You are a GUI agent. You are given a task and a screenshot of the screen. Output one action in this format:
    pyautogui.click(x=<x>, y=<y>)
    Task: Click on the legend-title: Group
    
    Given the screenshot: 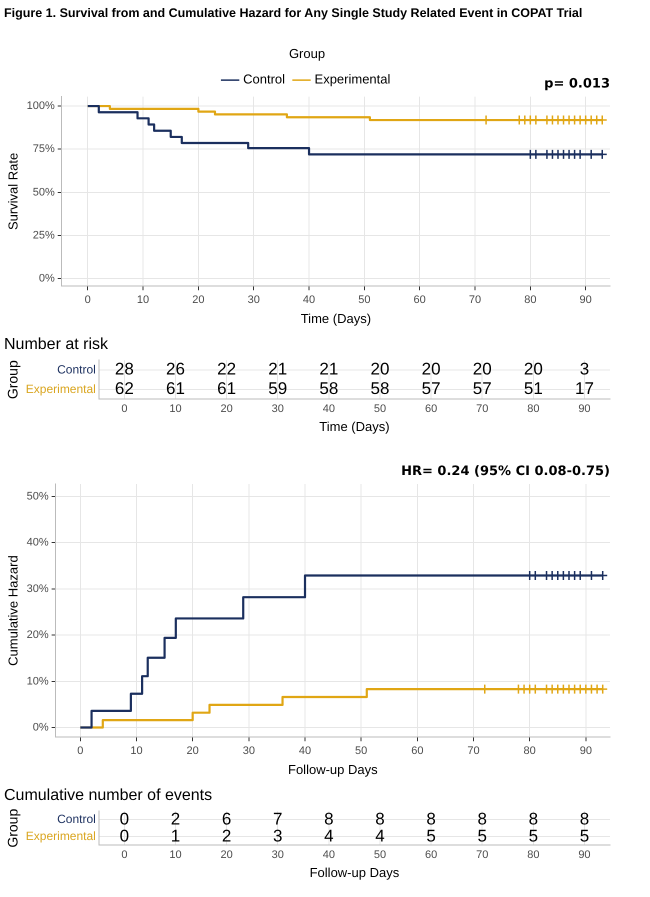 What is the action you would take?
    pyautogui.click(x=307, y=54)
    